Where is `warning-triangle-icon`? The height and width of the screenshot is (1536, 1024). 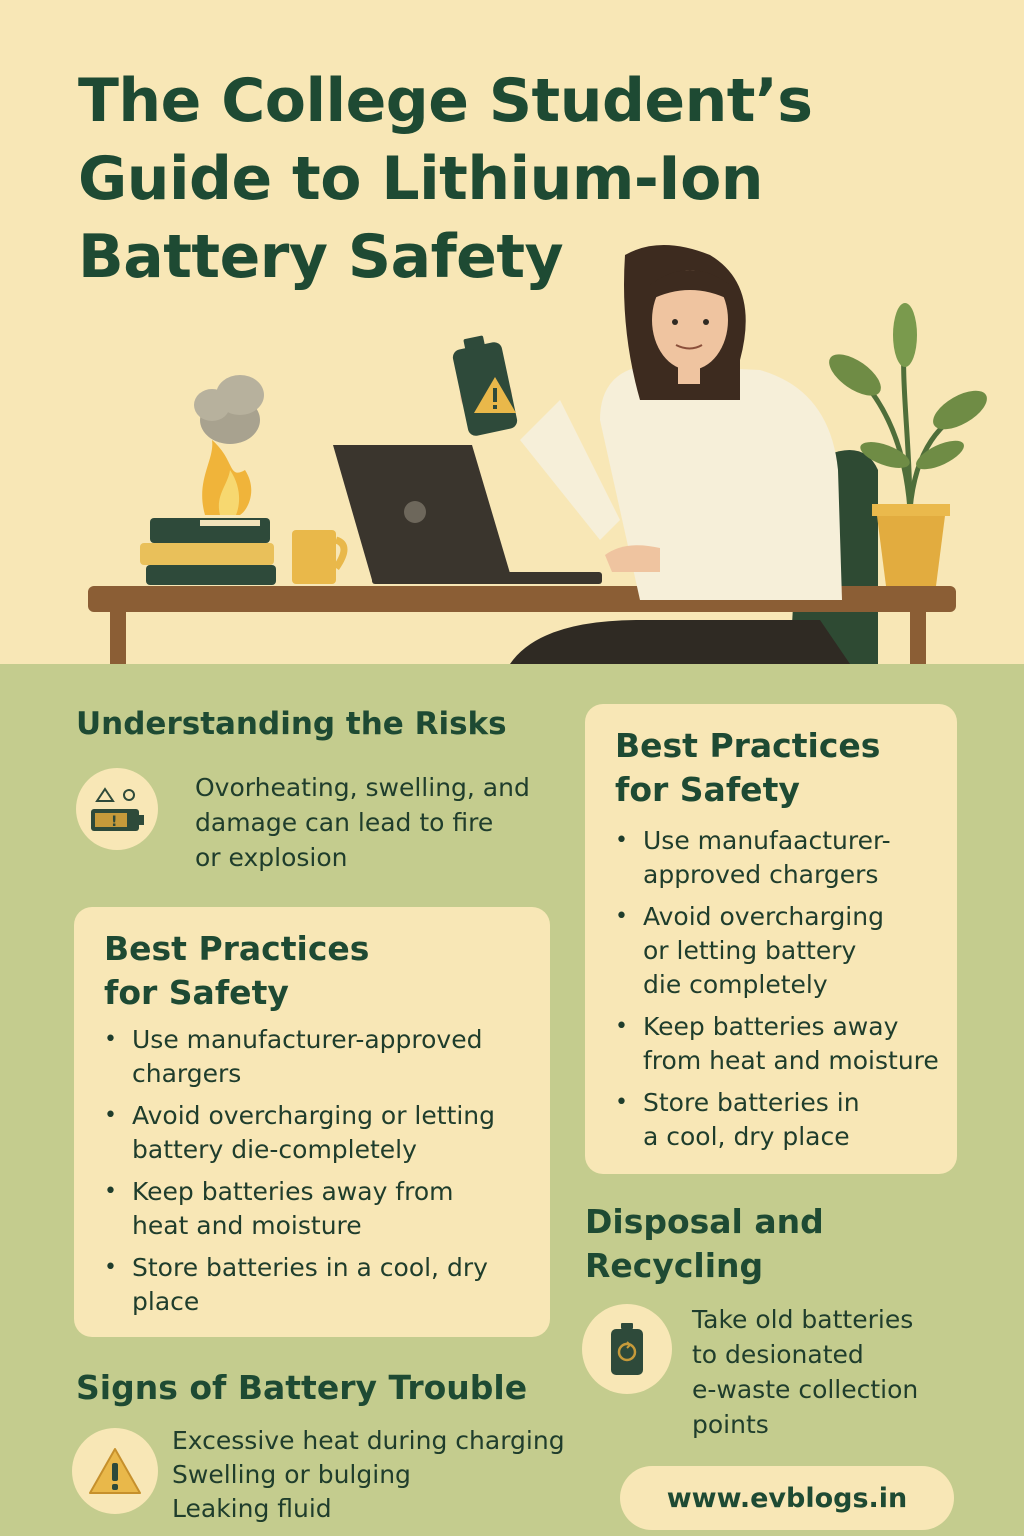 warning-triangle-icon is located at coordinates (115, 1471).